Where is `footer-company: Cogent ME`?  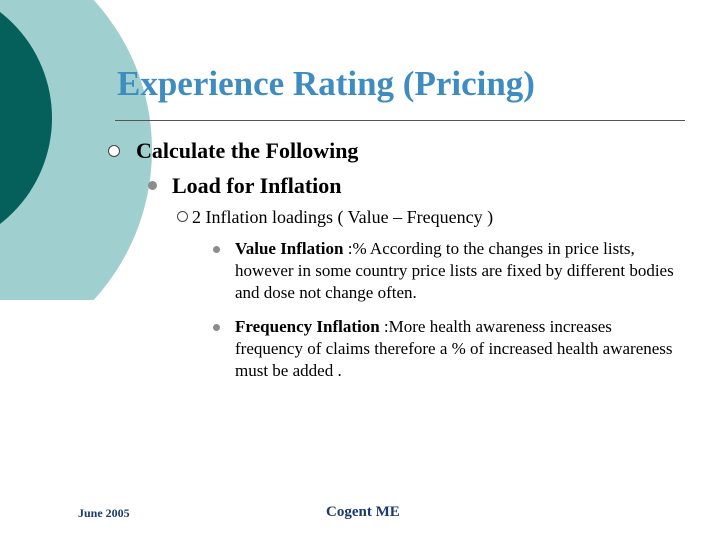 footer-company: Cogent ME is located at coordinates (363, 512).